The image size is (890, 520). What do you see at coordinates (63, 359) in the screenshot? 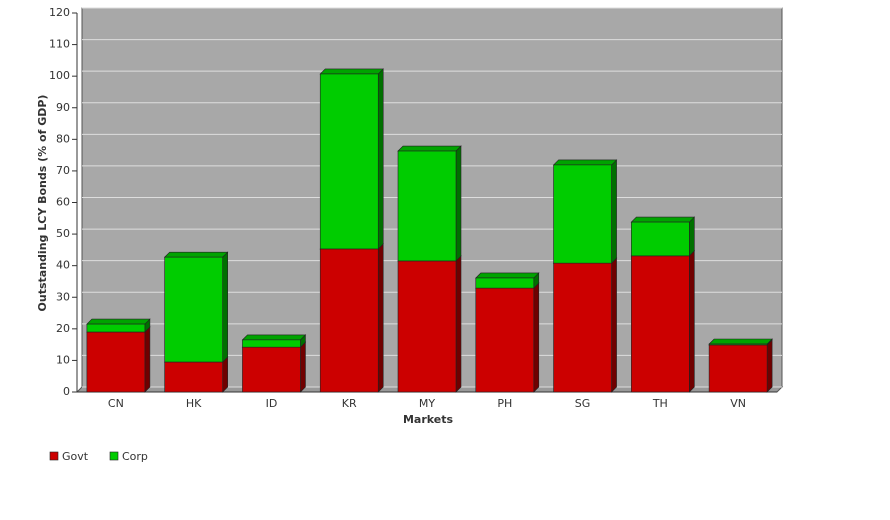
I see `y-tick-label: 10` at bounding box center [63, 359].